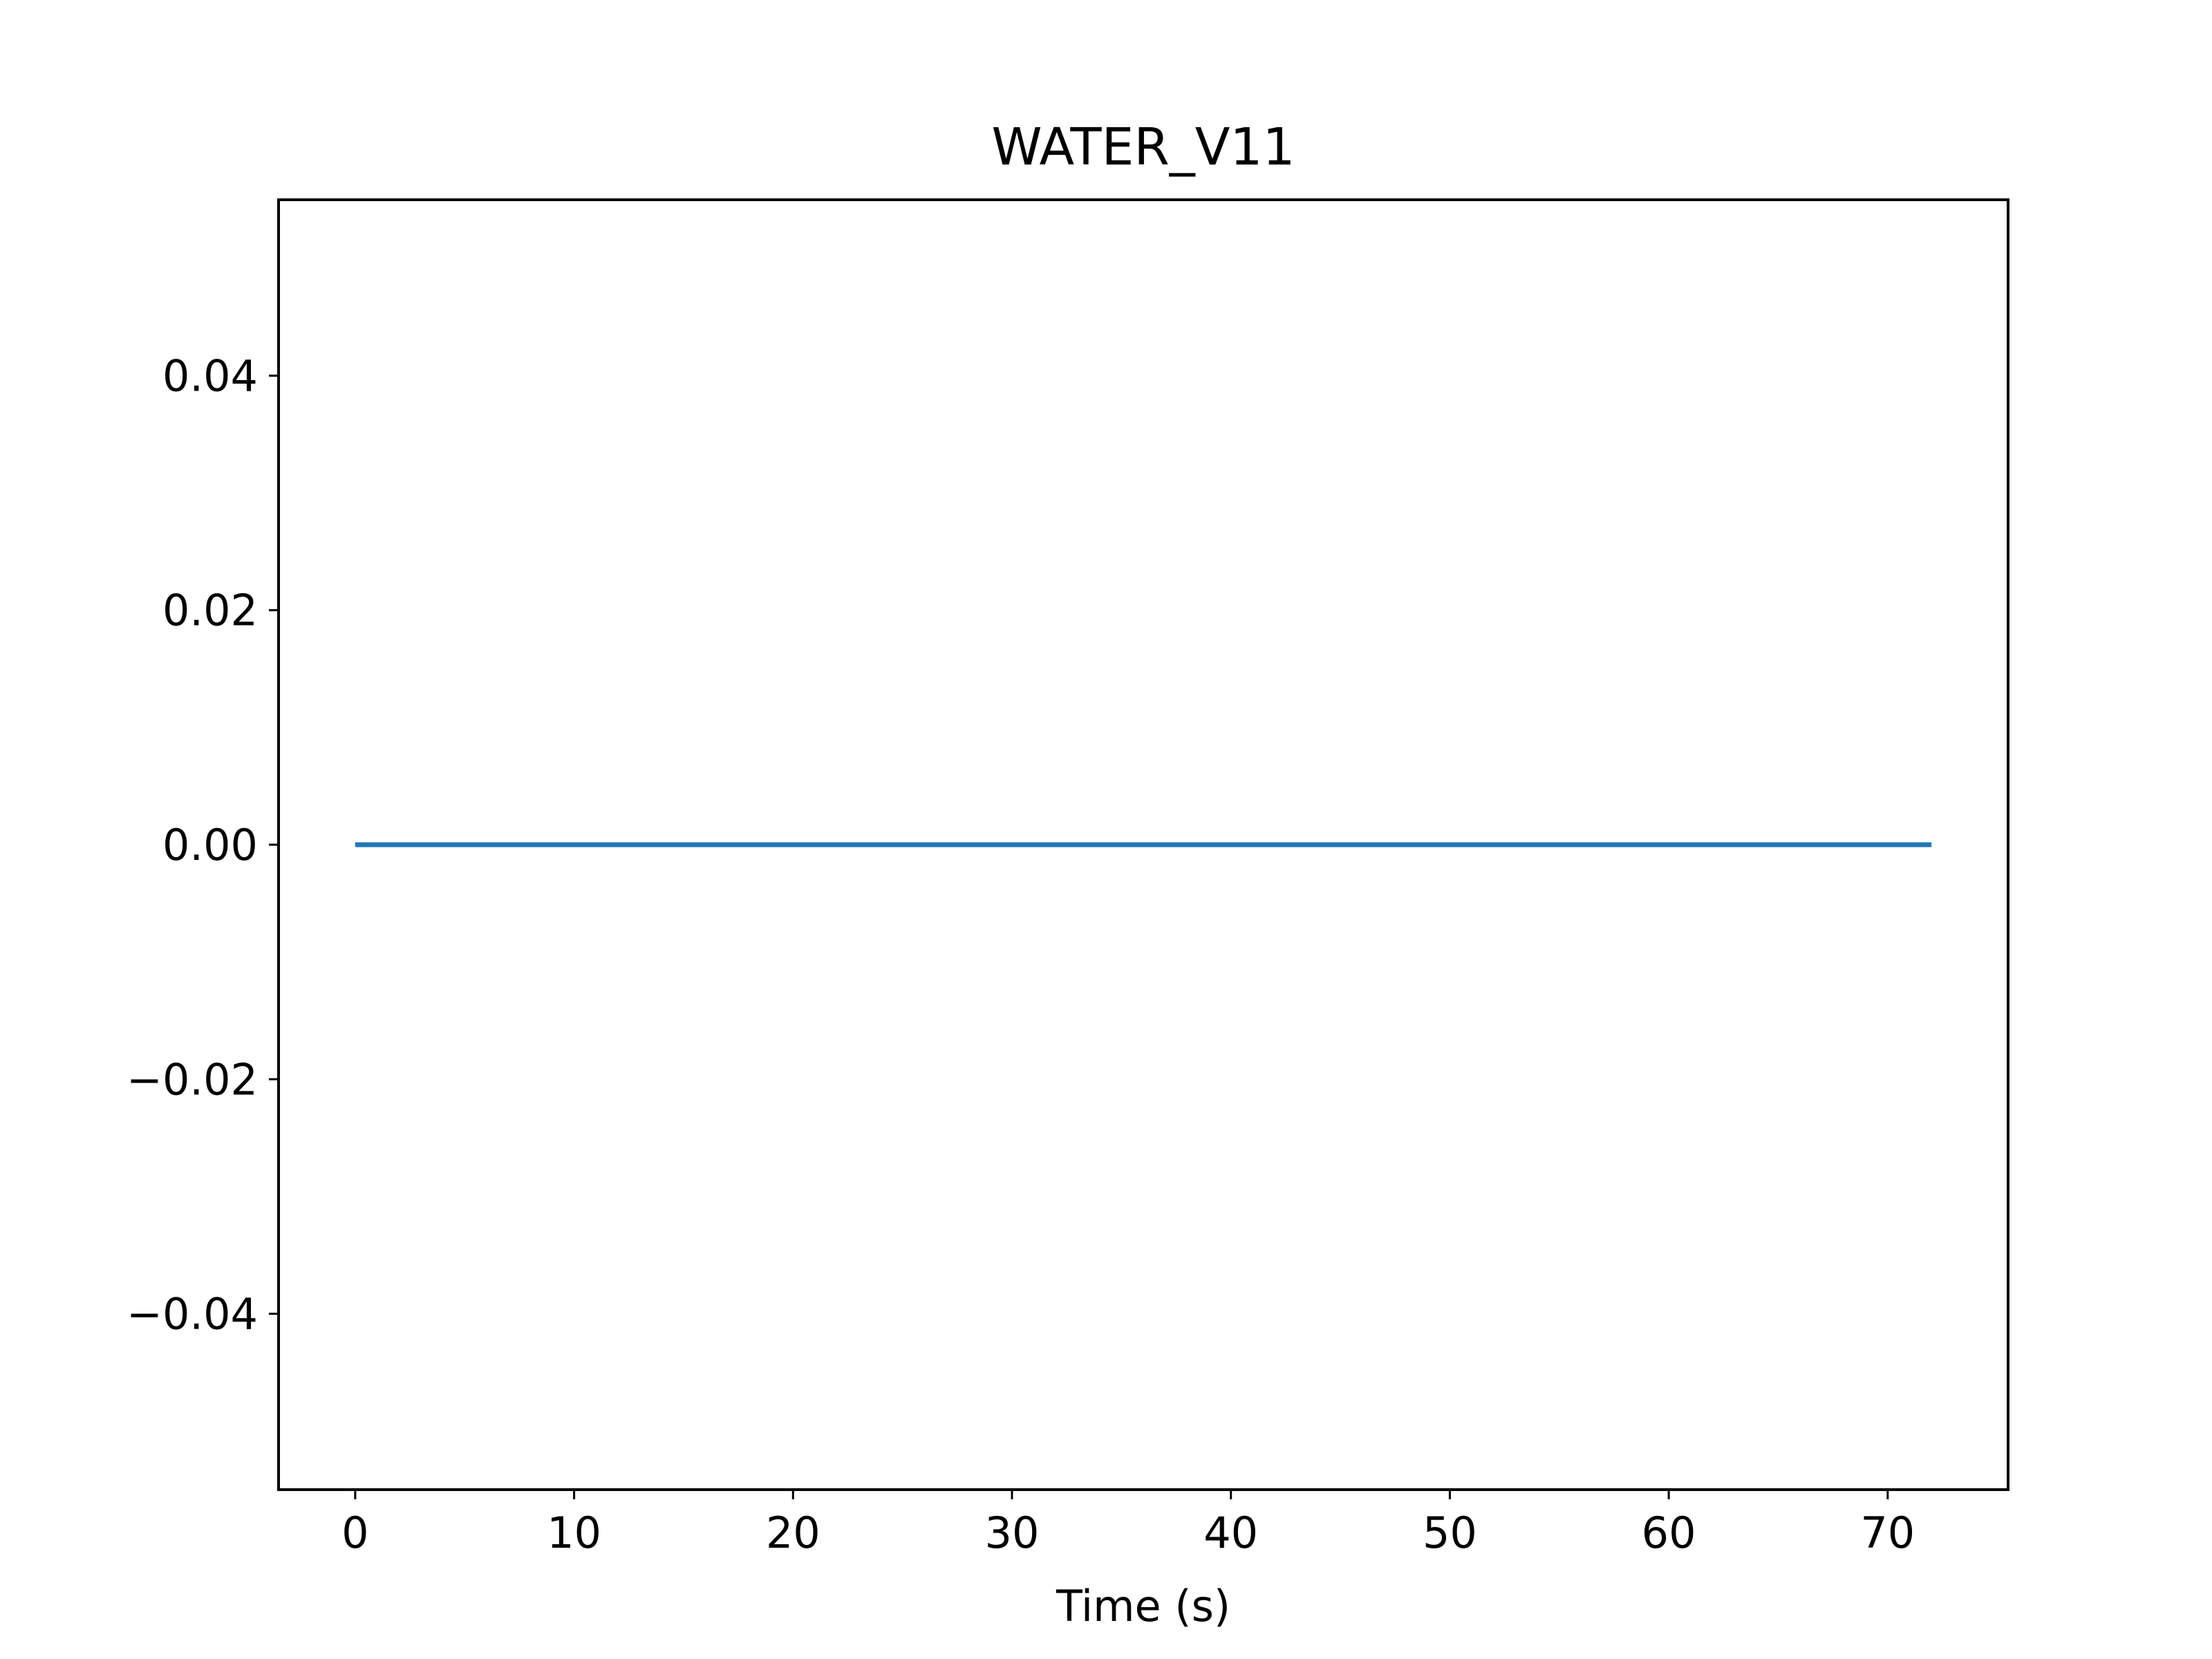 The width and height of the screenshot is (2212, 1659). What do you see at coordinates (210, 376) in the screenshot?
I see `y-tick-label: 0.04` at bounding box center [210, 376].